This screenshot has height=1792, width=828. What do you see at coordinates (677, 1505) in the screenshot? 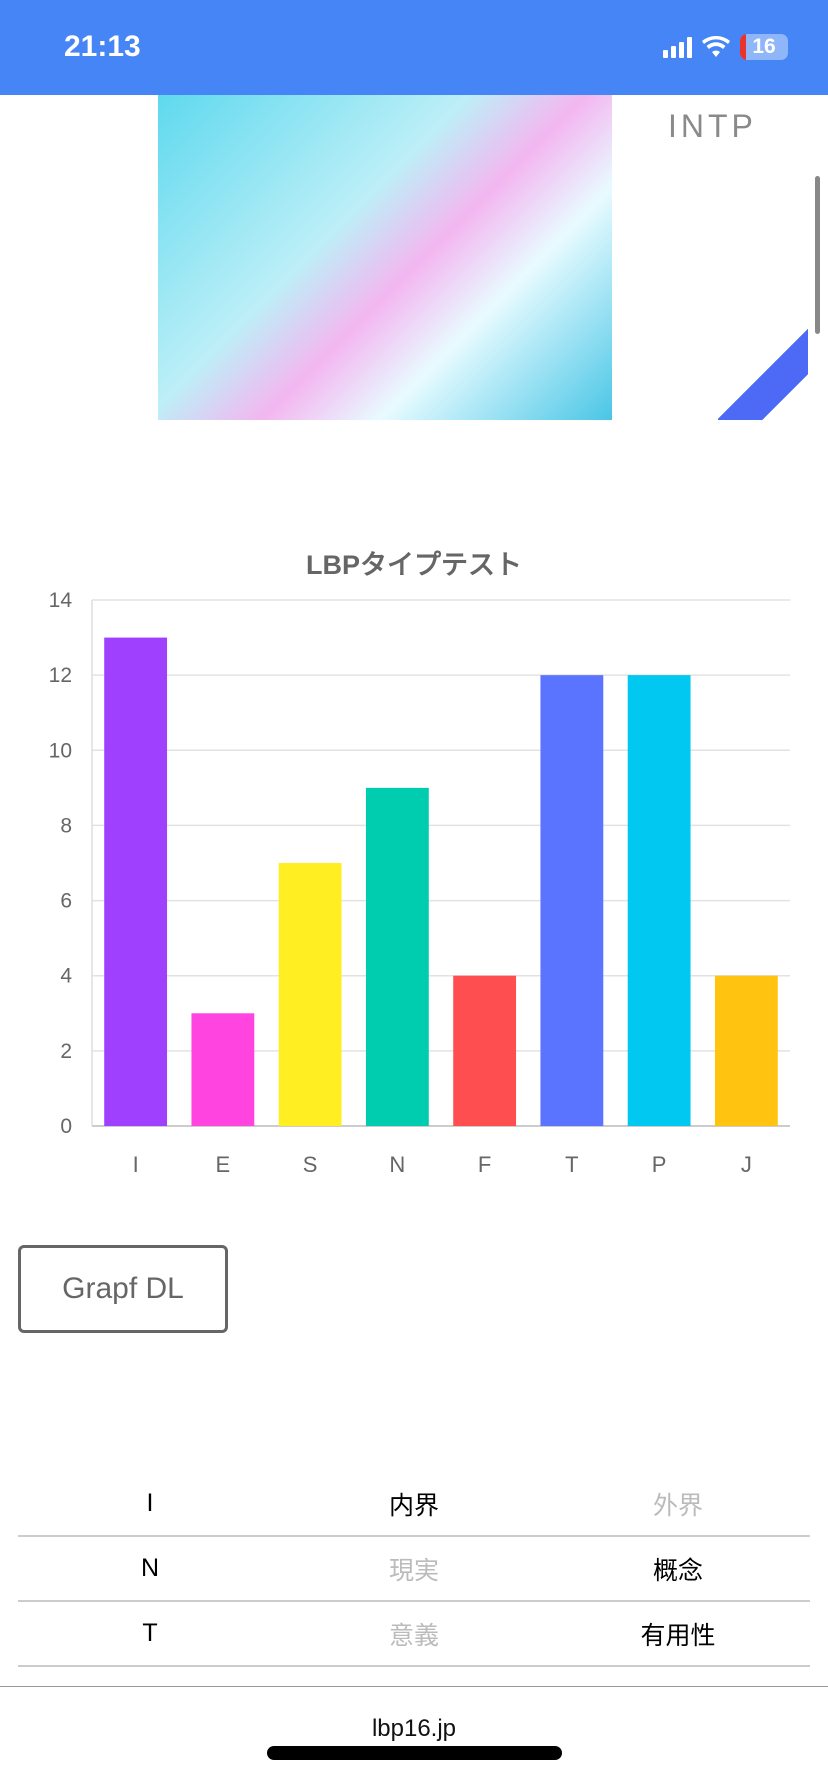
I see `right-trait: 外界` at bounding box center [677, 1505].